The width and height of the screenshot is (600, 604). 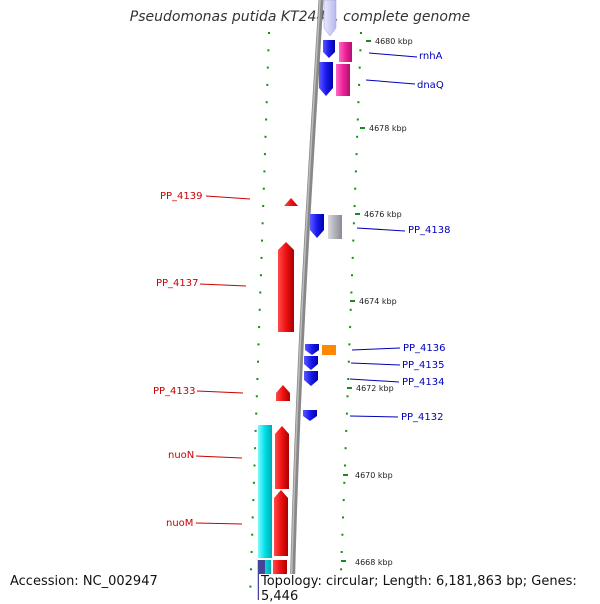 I want to click on label-PP_4137: PP_4137, so click(x=177, y=283).